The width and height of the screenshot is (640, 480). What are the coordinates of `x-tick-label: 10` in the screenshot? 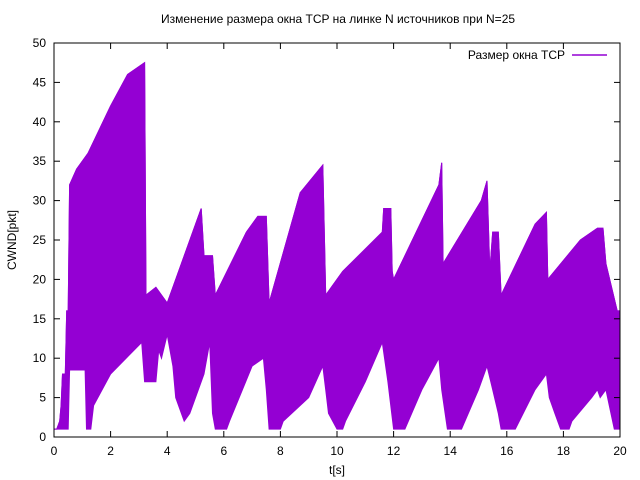 It's located at (337, 451).